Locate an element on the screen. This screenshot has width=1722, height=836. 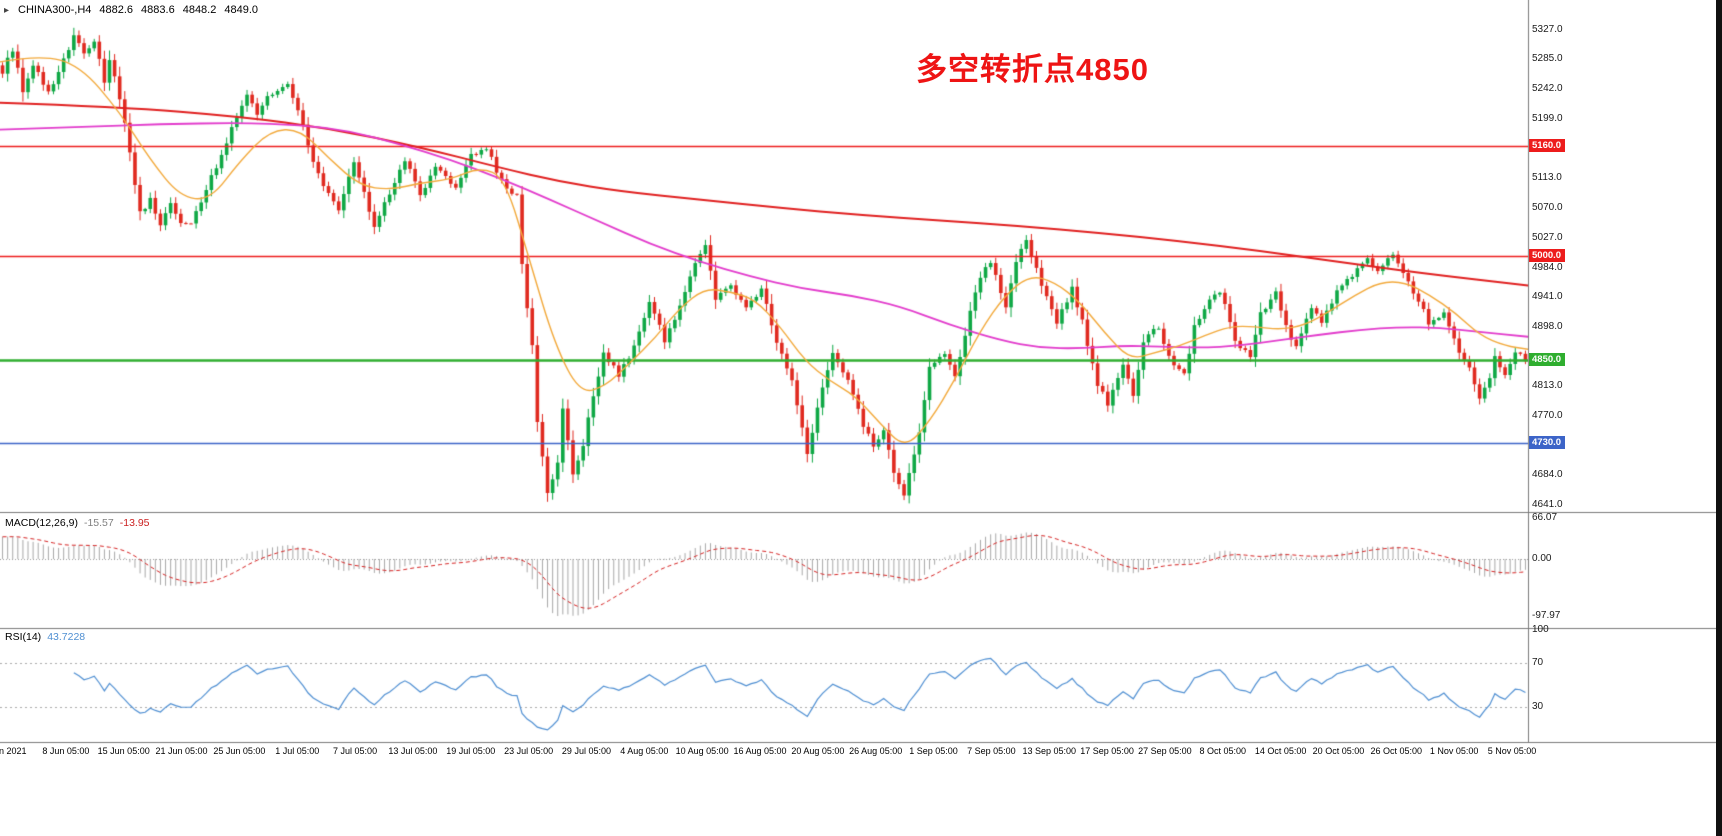
time-axis-label: 14 Oct 05:00 is located at coordinates (1280, 751).